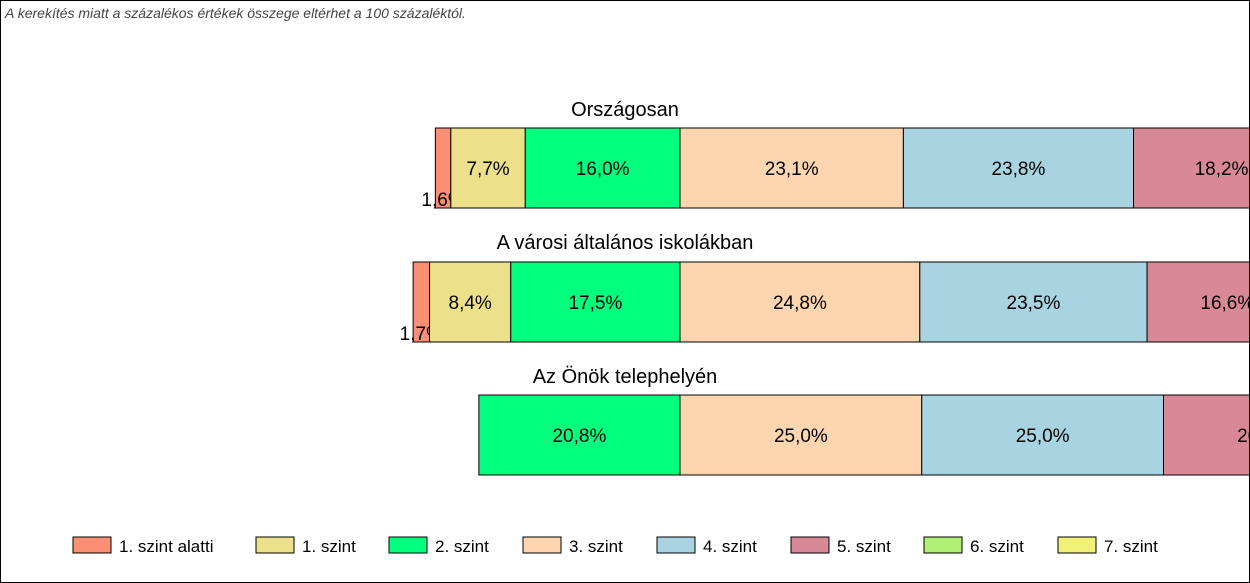  I want to click on data-label-row2-cat4: 25,0%, so click(1043, 436).